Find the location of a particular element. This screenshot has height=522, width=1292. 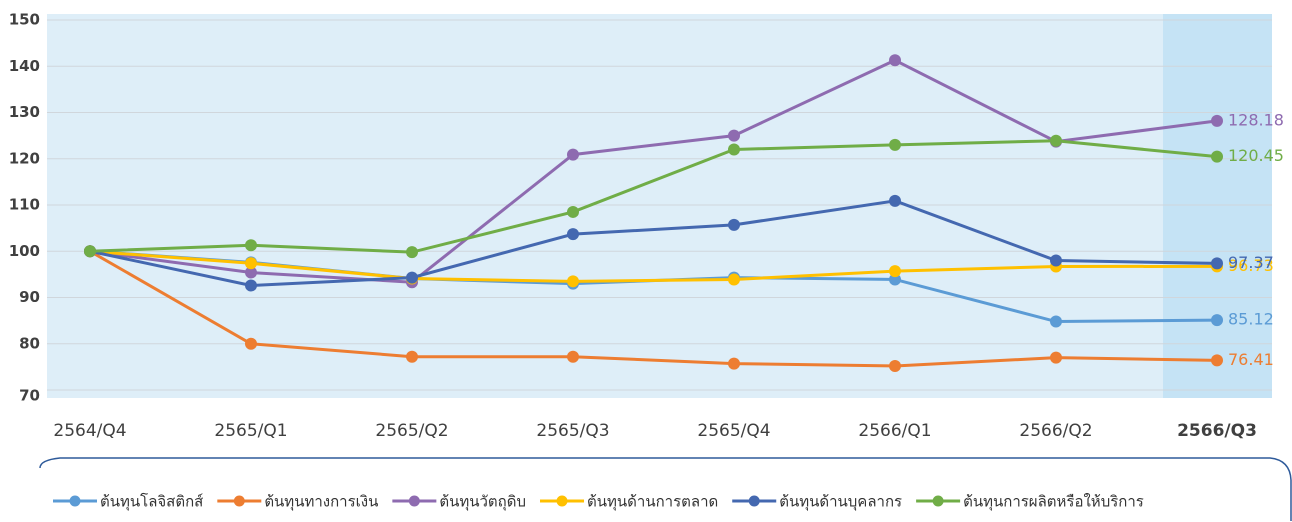

highlight-column is located at coordinates (1217, 206).